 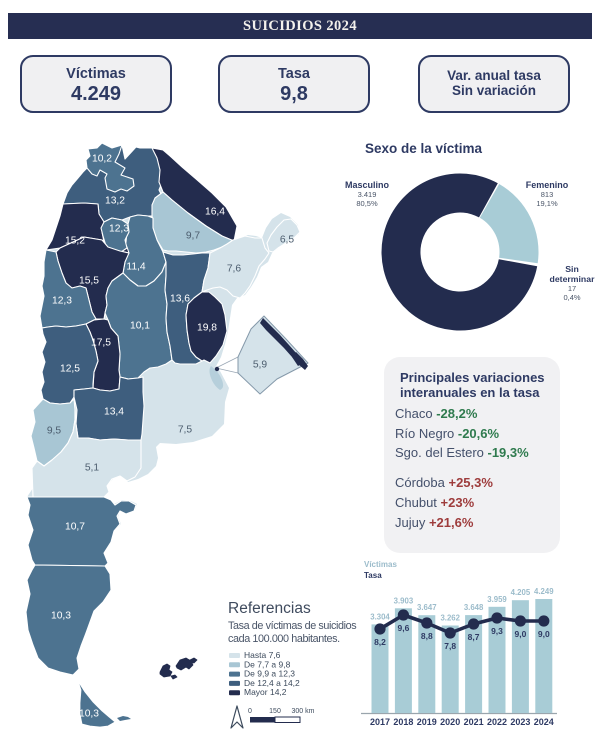 What do you see at coordinates (450, 617) in the screenshot?
I see `svg-text: 3.262` at bounding box center [450, 617].